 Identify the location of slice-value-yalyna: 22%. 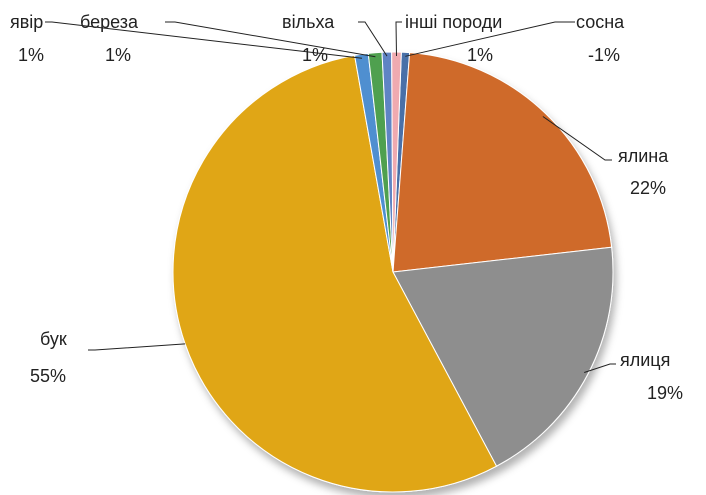
(648, 188).